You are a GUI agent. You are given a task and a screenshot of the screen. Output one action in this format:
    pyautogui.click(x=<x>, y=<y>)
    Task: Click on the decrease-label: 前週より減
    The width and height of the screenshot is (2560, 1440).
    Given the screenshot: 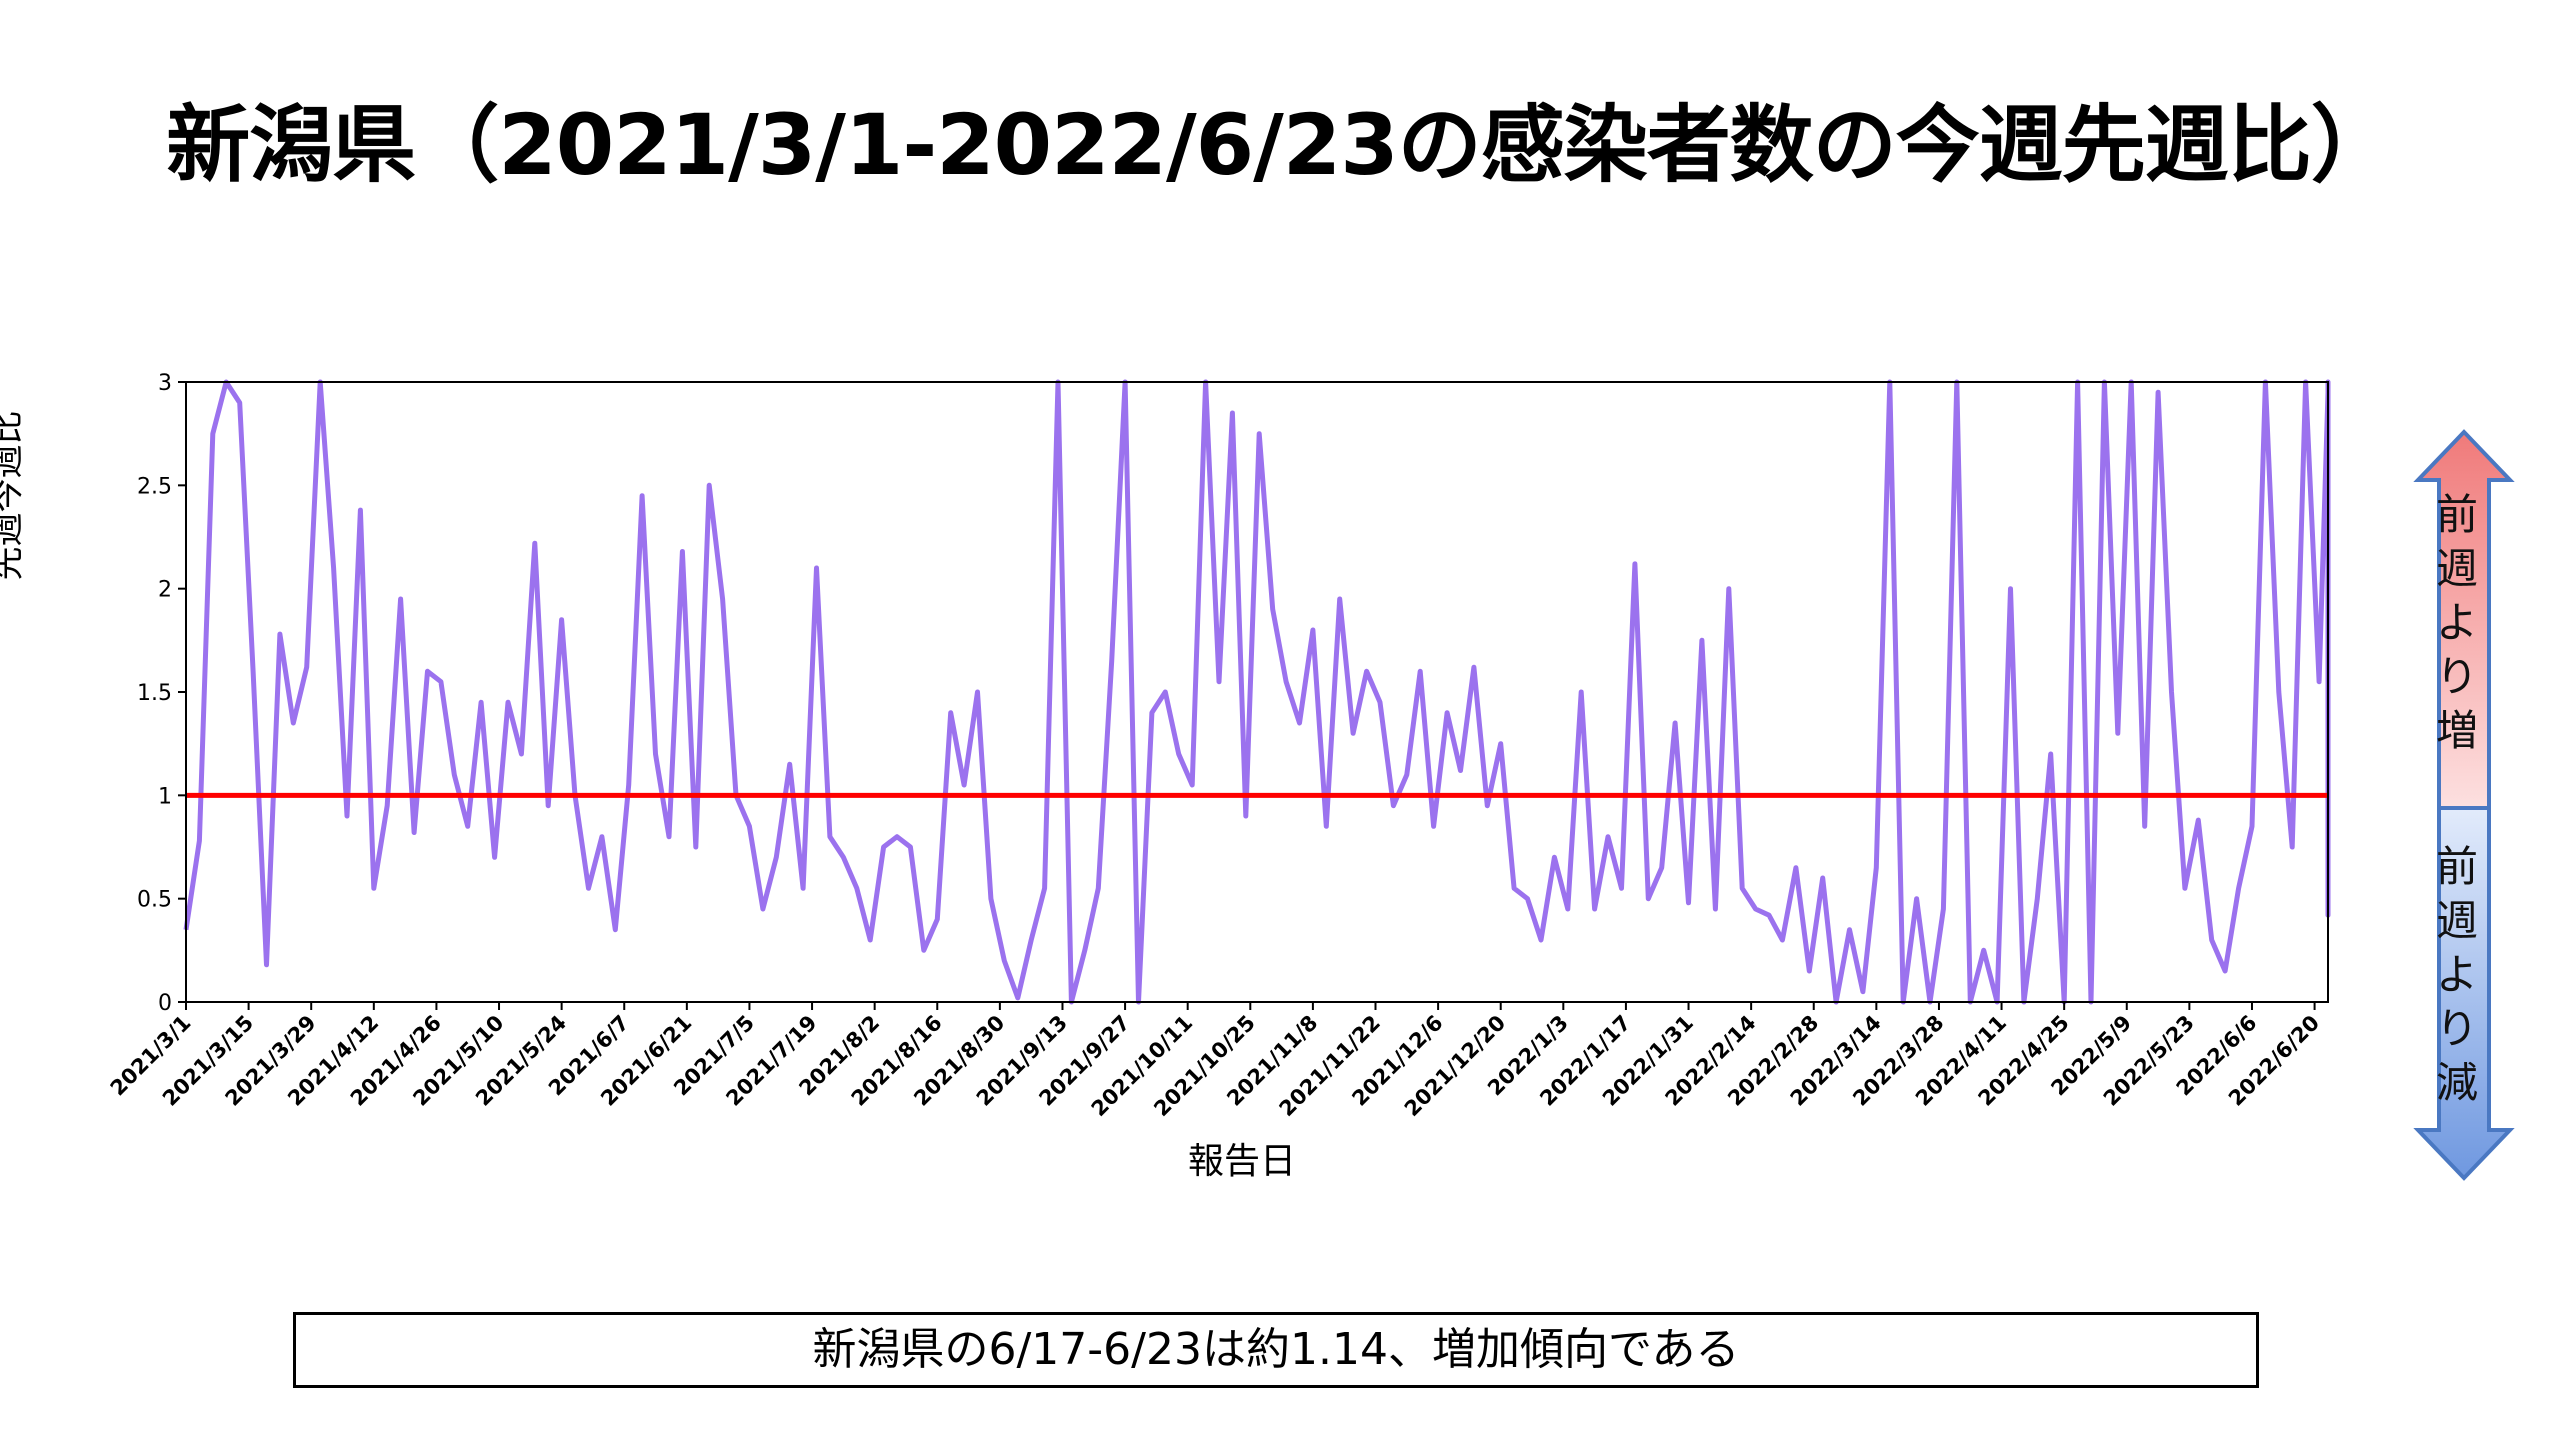 What is the action you would take?
    pyautogui.click(x=2456, y=974)
    